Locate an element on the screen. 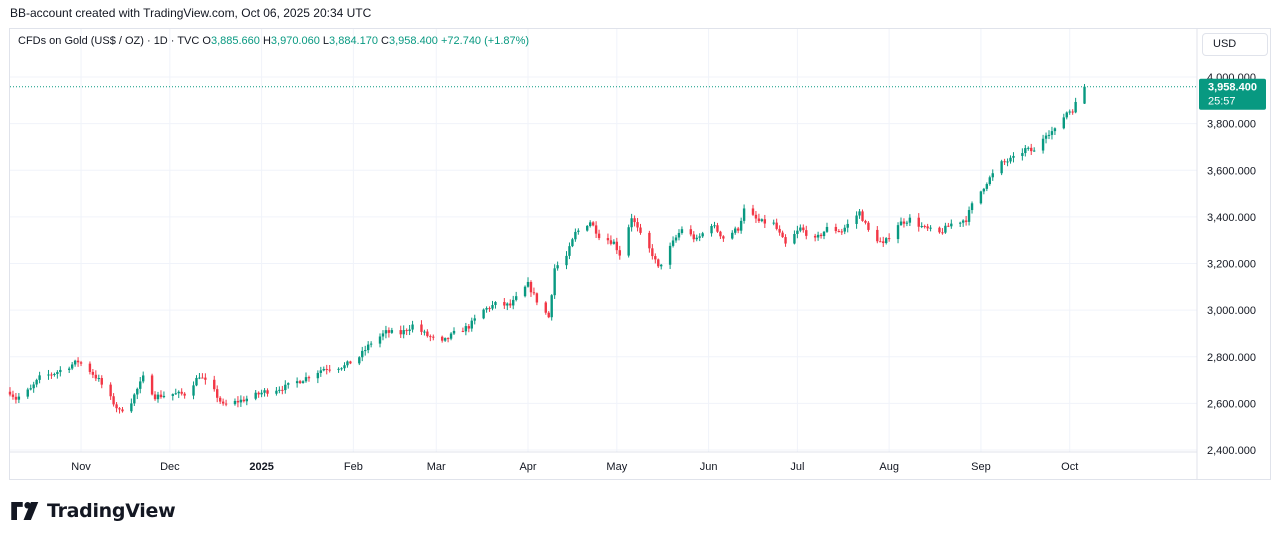 This screenshot has height=541, width=1281. last-price-value: 3,958.400 is located at coordinates (1232, 88).